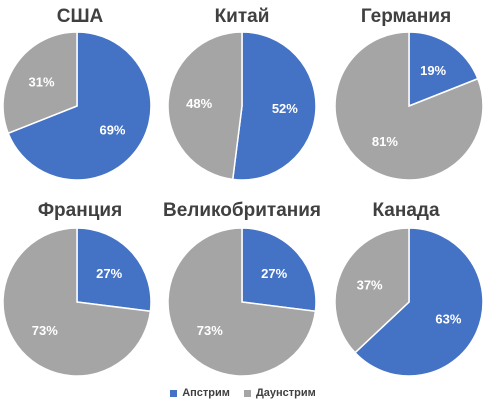  I want to click on legend: Апстрим Даунстрим, so click(243, 393).